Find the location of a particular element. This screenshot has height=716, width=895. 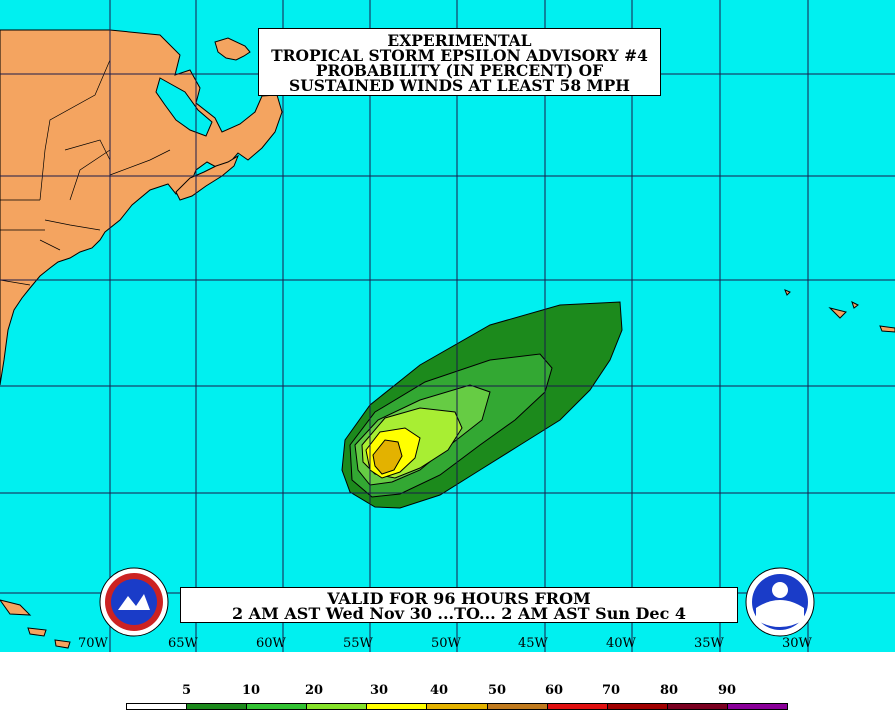

title-line-1: EXPERIMENTAL is located at coordinates (459, 40).